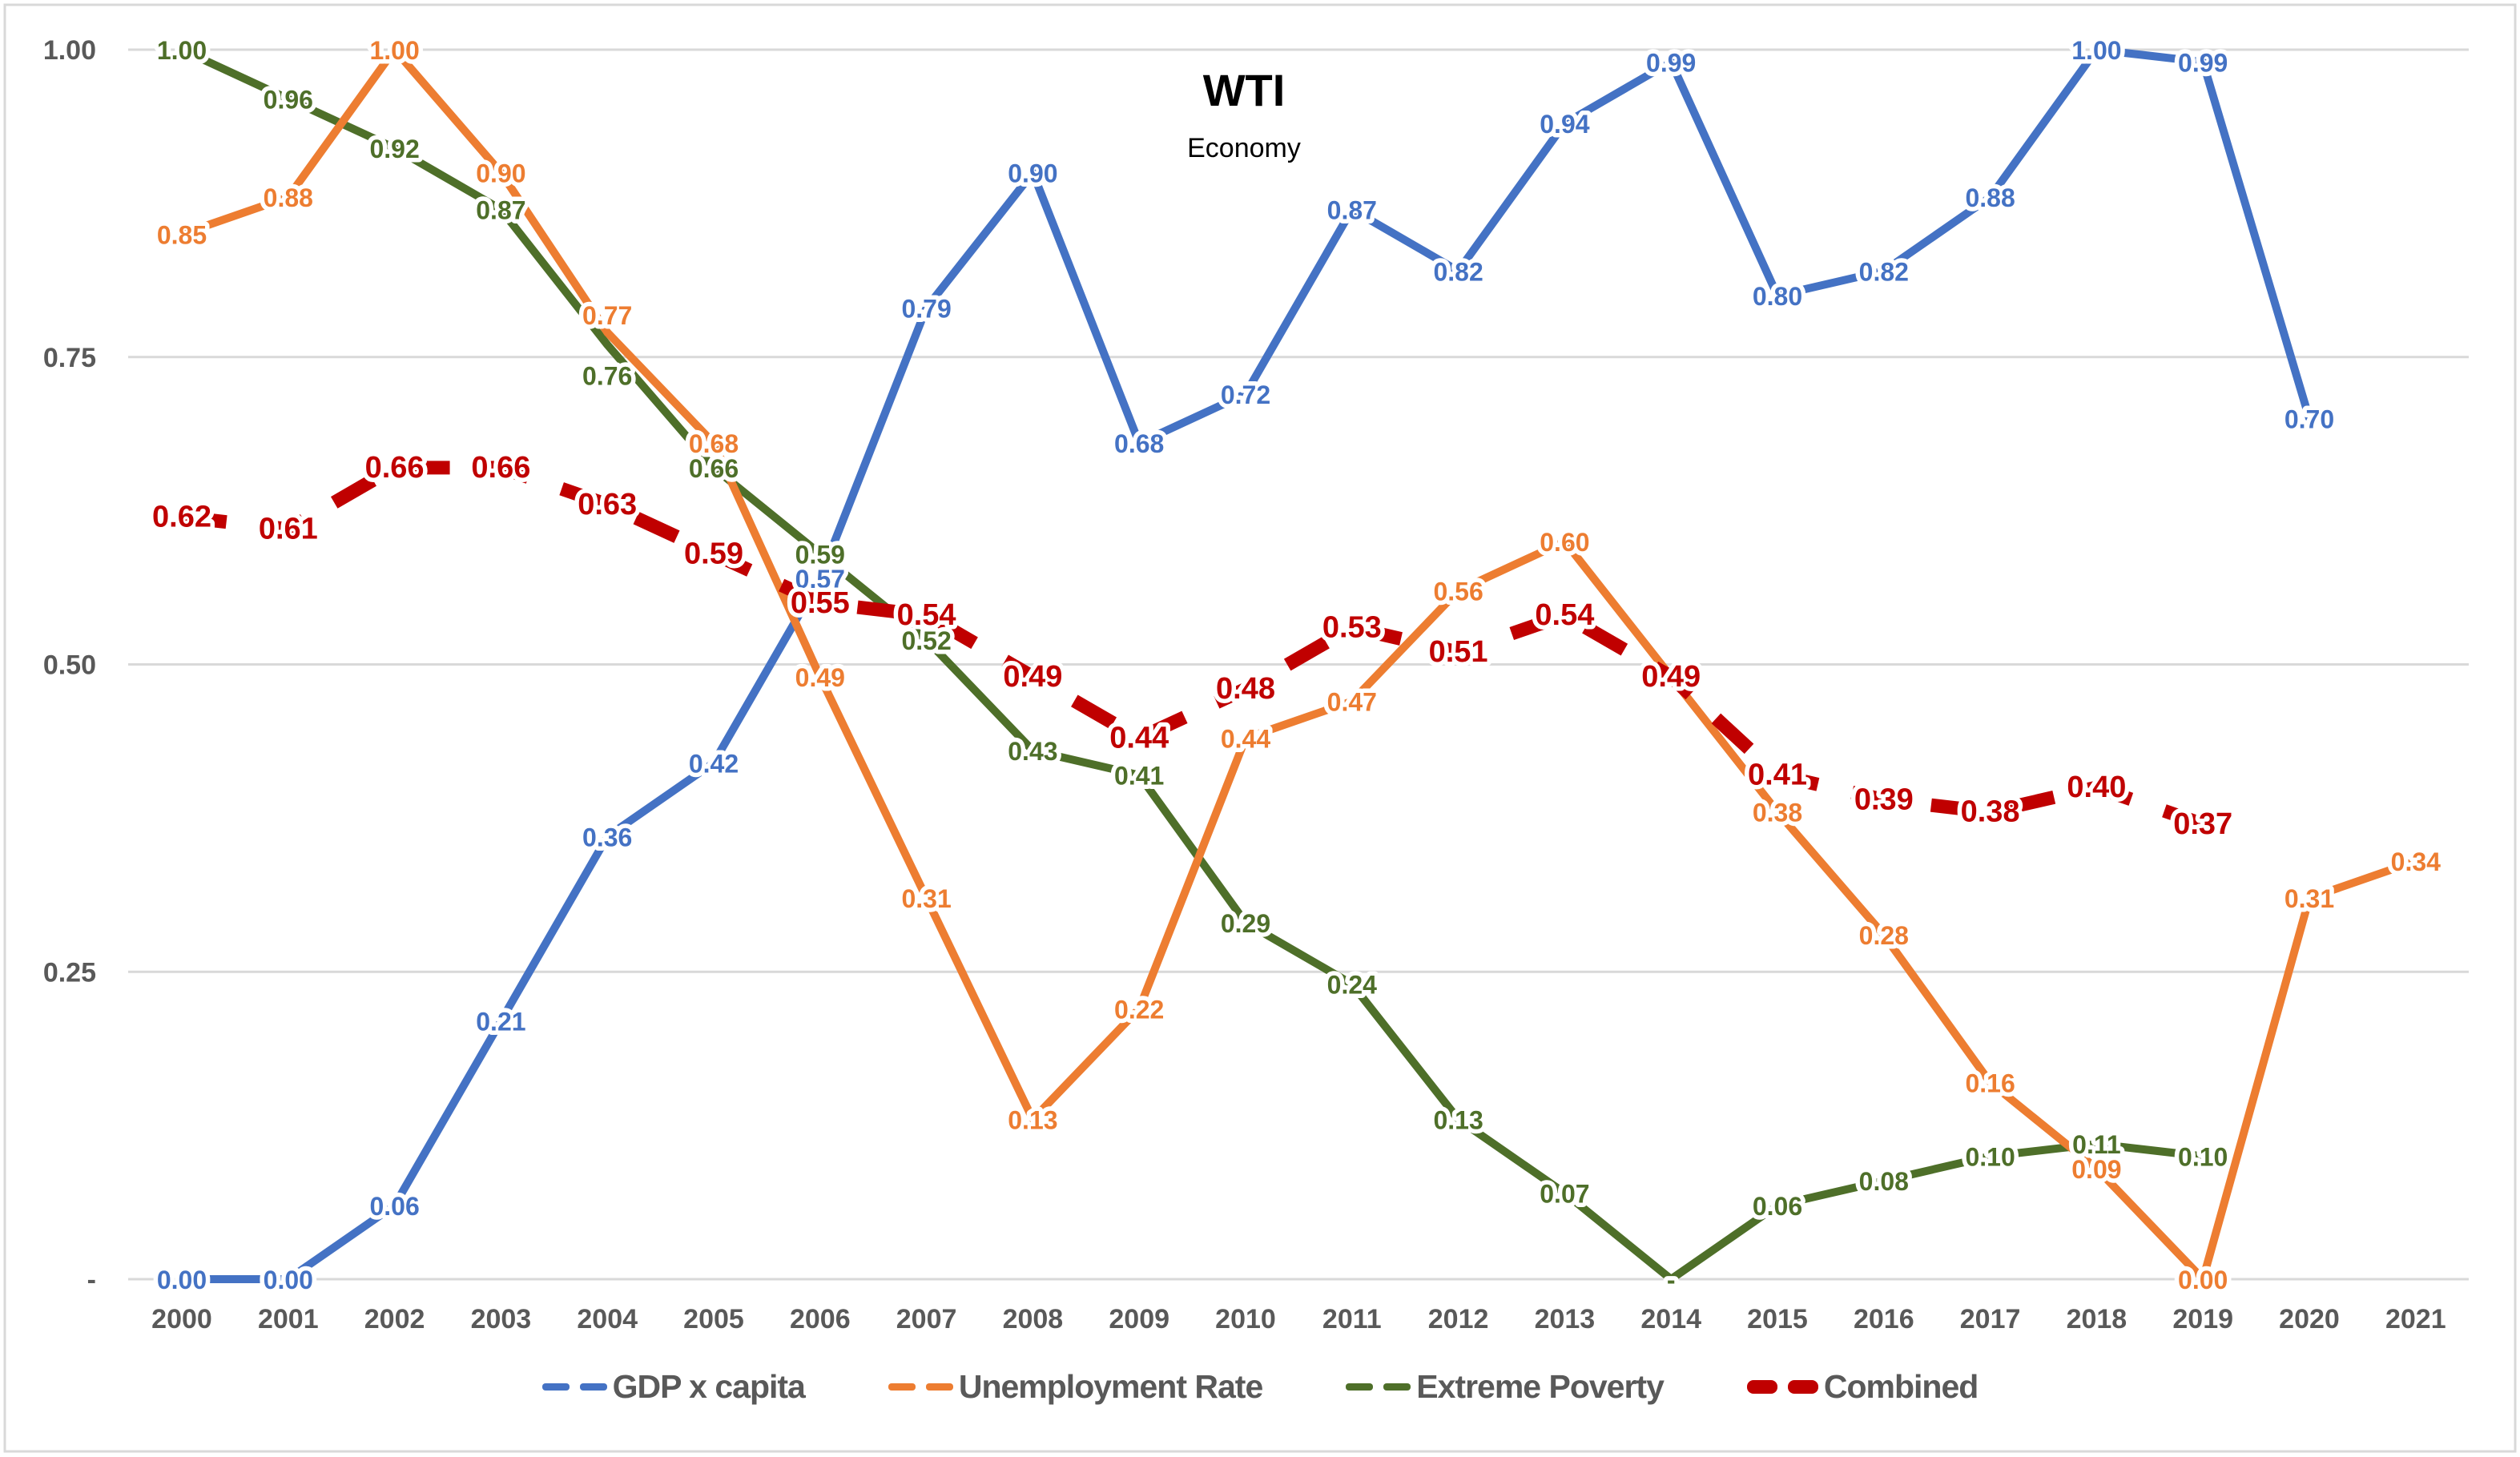 The width and height of the screenshot is (2520, 1457). I want to click on data-label-combined: 0.44, so click(1139, 739).